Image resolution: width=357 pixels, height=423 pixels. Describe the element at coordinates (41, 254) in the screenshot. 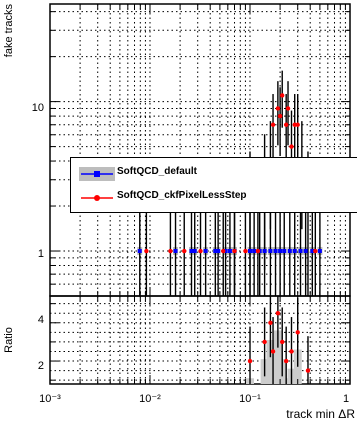

I see `main-y-tick-1: 1` at that location.